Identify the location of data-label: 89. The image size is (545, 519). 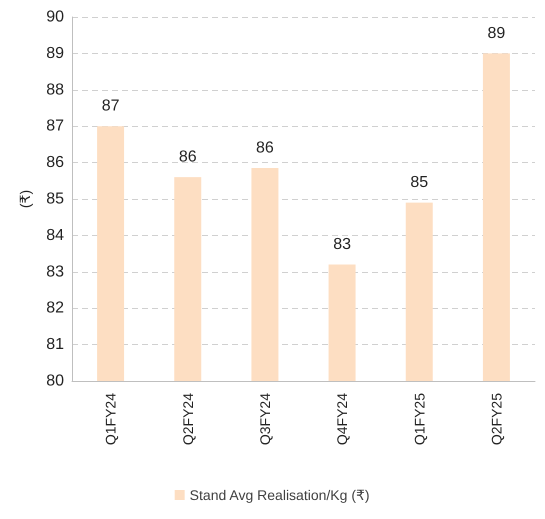
(497, 33).